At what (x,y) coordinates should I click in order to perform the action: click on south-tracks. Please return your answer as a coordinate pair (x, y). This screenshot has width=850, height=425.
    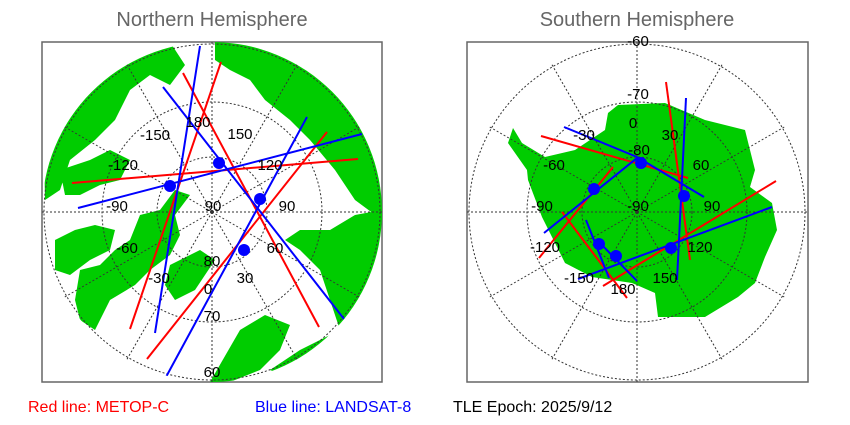
    Looking at the image, I should click on (657, 190).